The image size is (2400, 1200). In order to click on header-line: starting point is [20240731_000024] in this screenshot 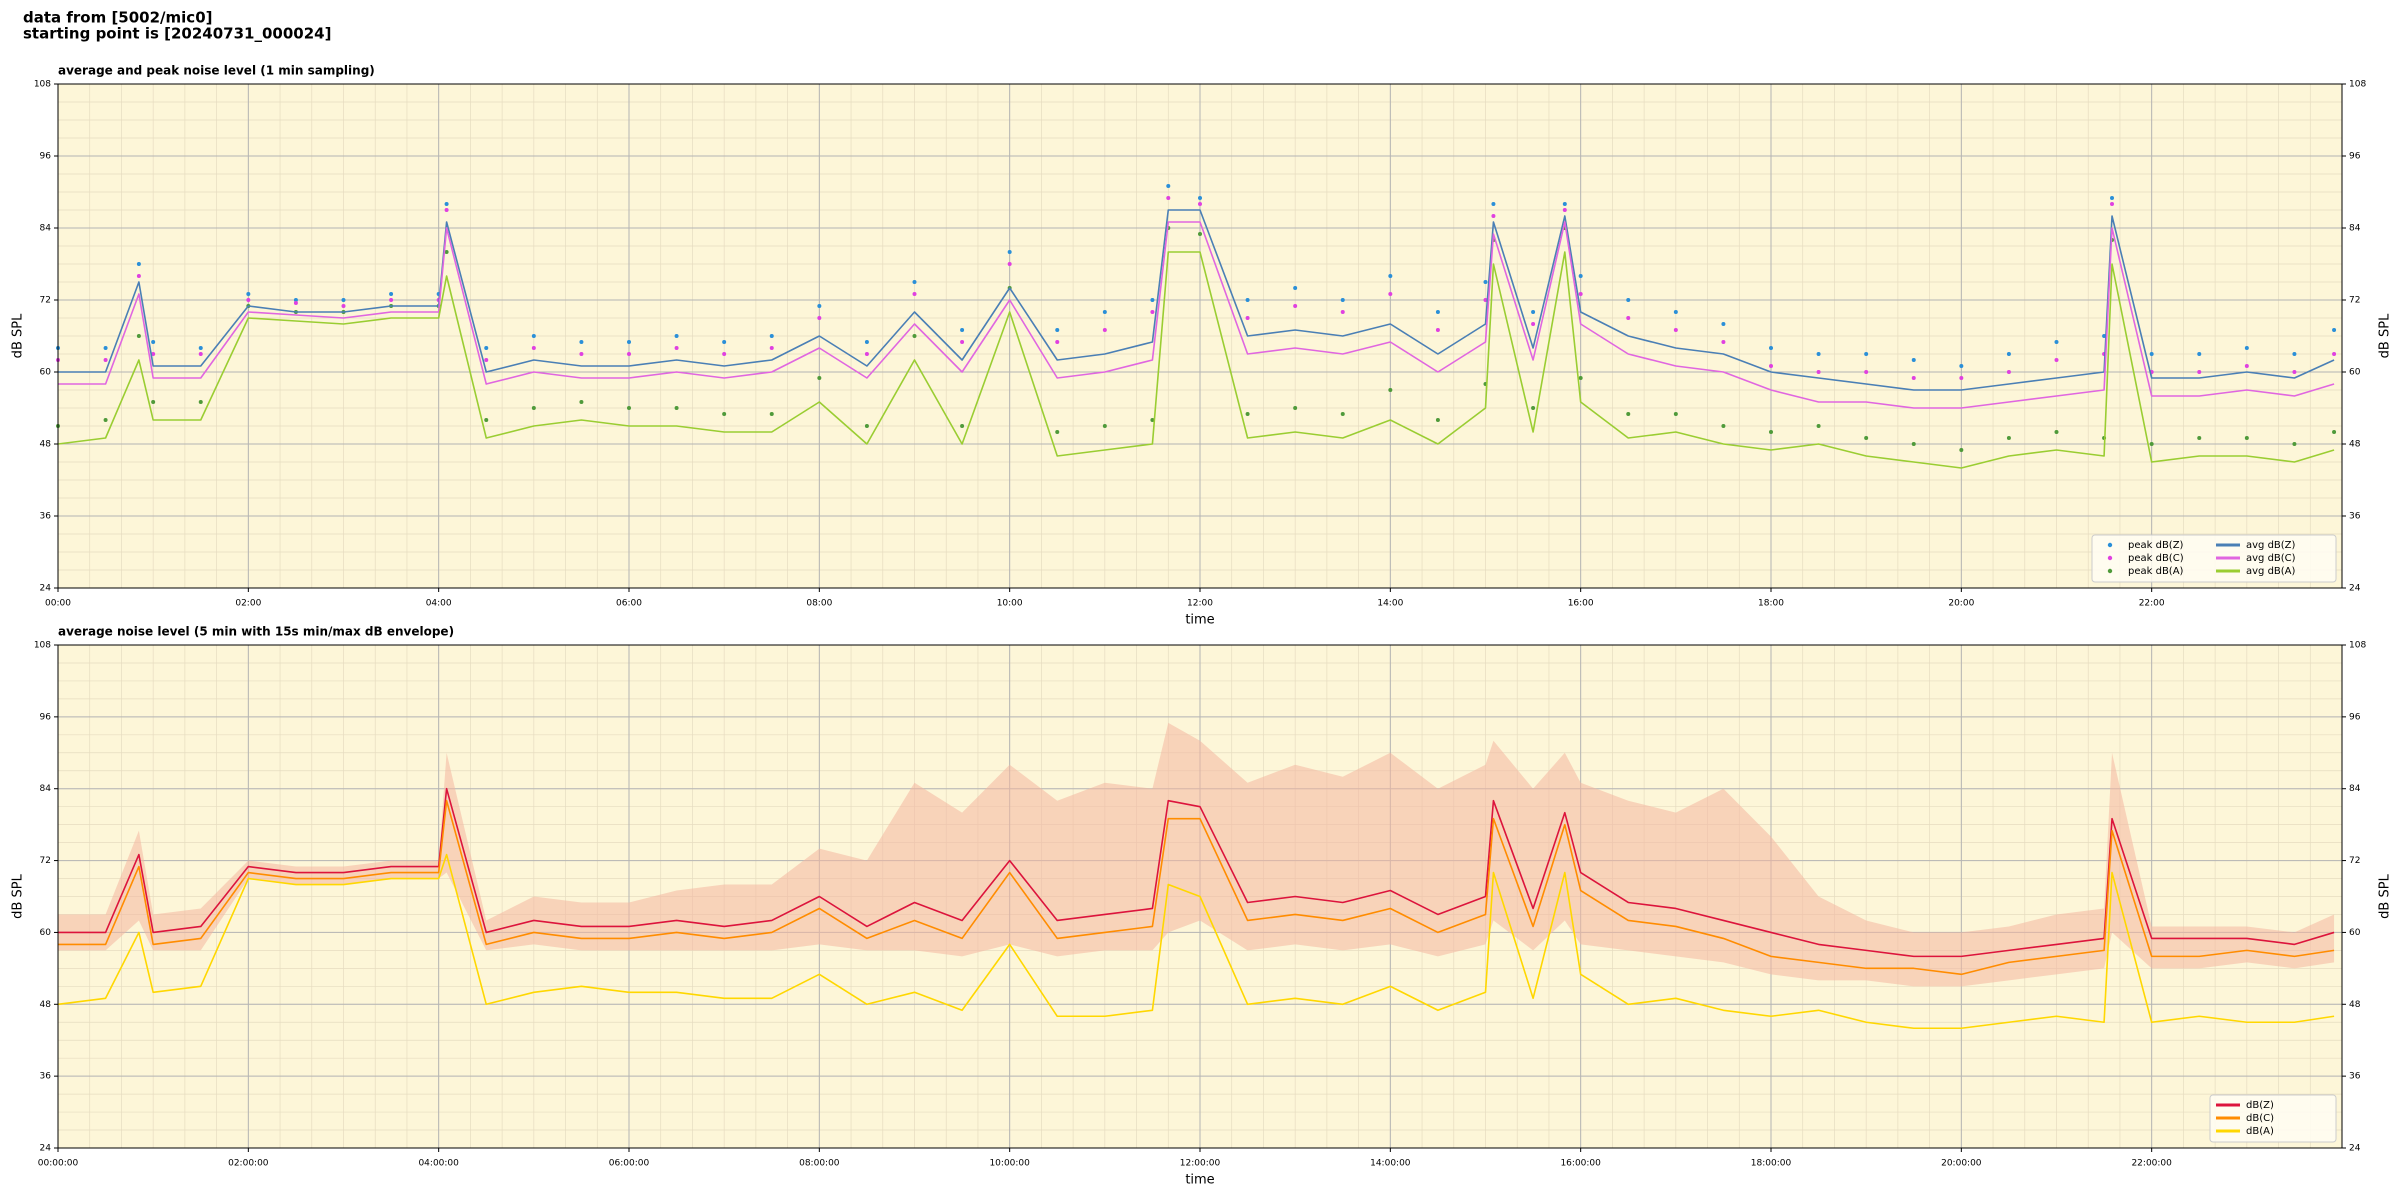, I will do `click(177, 34)`.